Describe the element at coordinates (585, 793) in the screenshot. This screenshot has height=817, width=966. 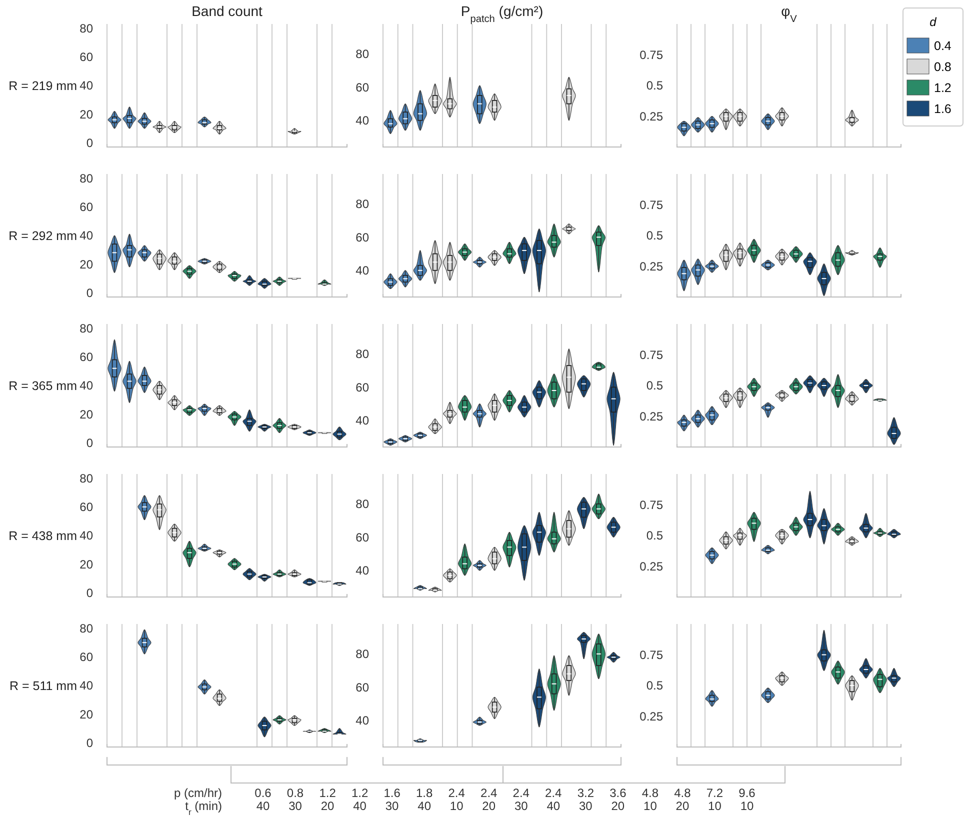
I see `text: 3.2` at that location.